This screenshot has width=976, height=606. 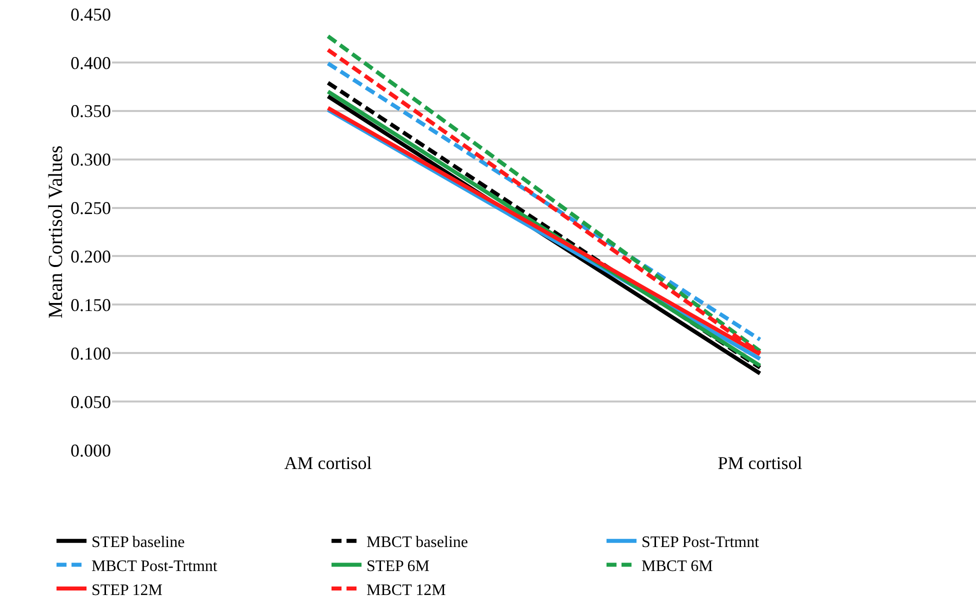 I want to click on y-tick-label: 0.300, so click(x=90, y=160).